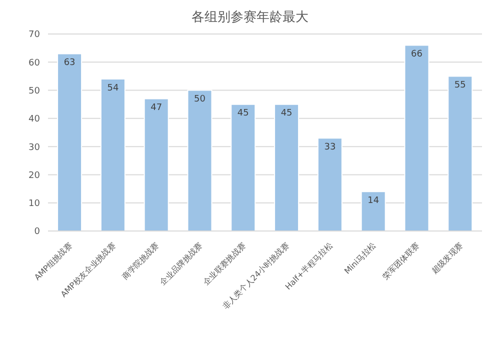 The height and width of the screenshot is (362, 500). Describe the element at coordinates (330, 147) in the screenshot. I see `data-label: 33` at that location.